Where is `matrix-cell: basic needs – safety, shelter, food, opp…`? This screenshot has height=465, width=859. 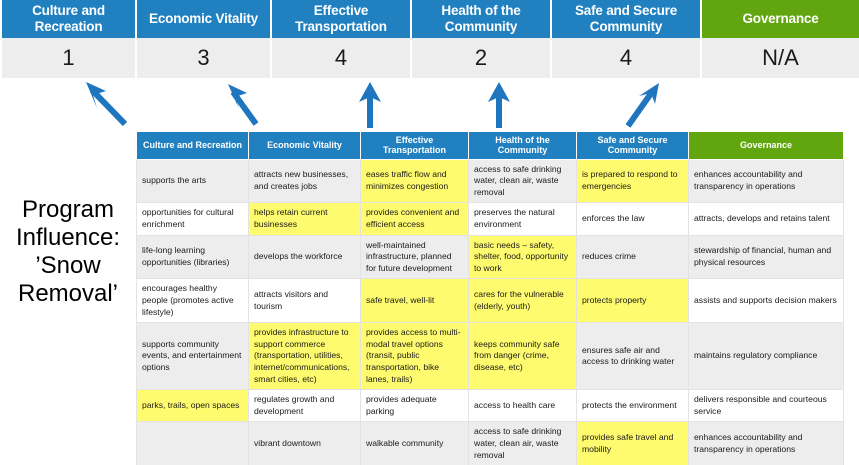
matrix-cell: basic needs – safety, shelter, food, opp… is located at coordinates (522, 257).